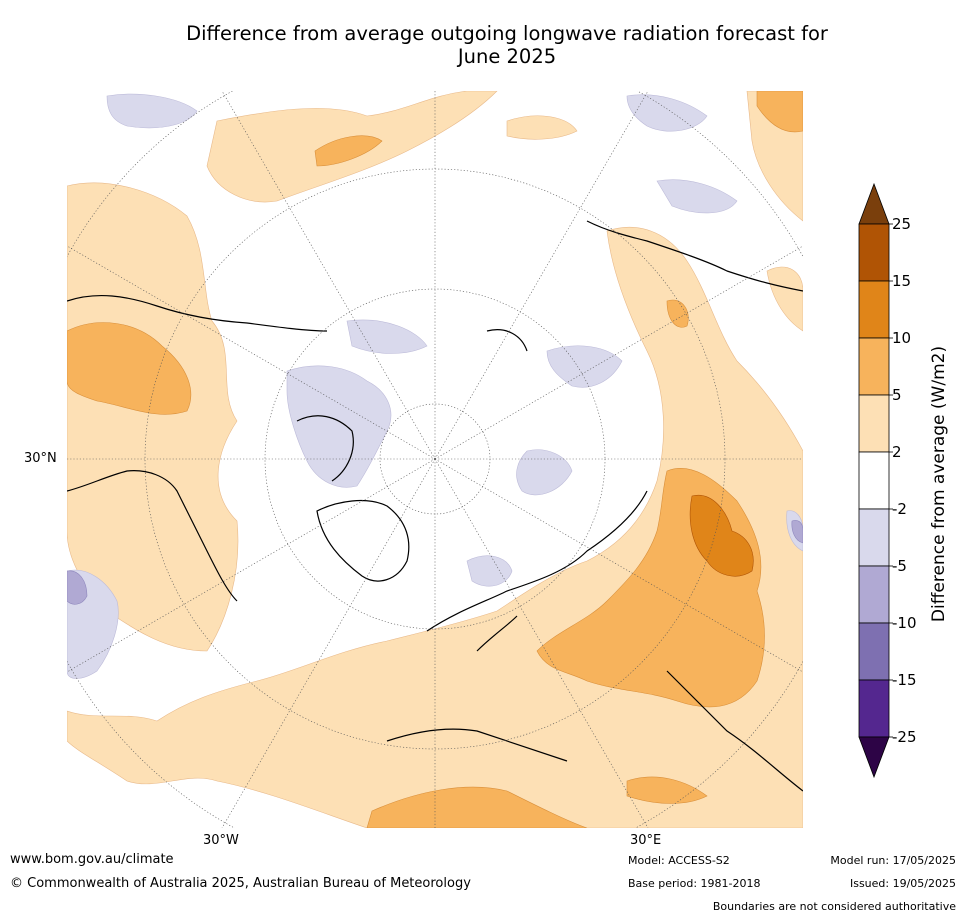  What do you see at coordinates (897, 395) in the screenshot?
I see `colorbar-tick-label: 5` at bounding box center [897, 395].